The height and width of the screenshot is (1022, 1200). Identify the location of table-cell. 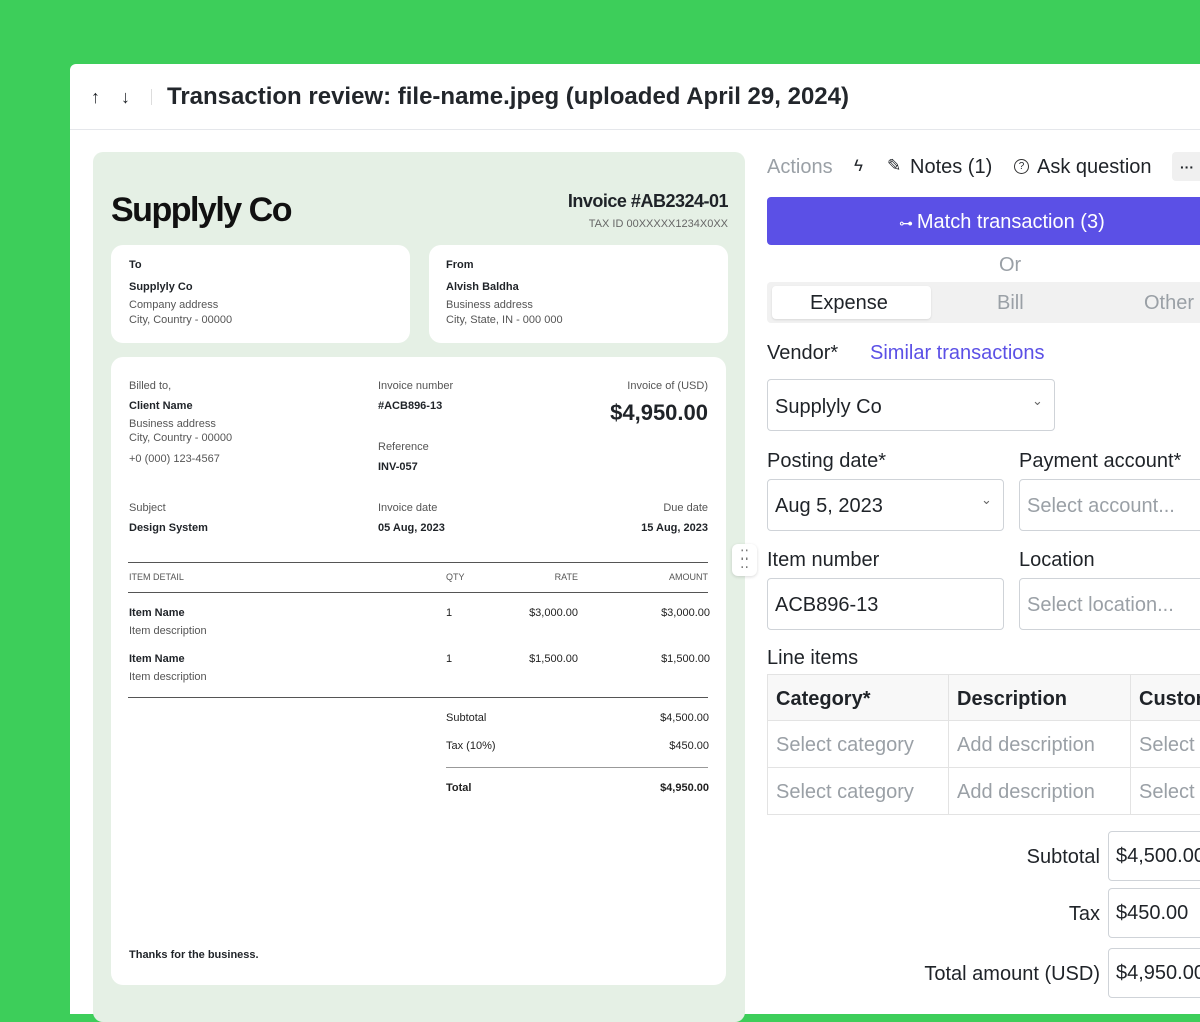
(1165, 791).